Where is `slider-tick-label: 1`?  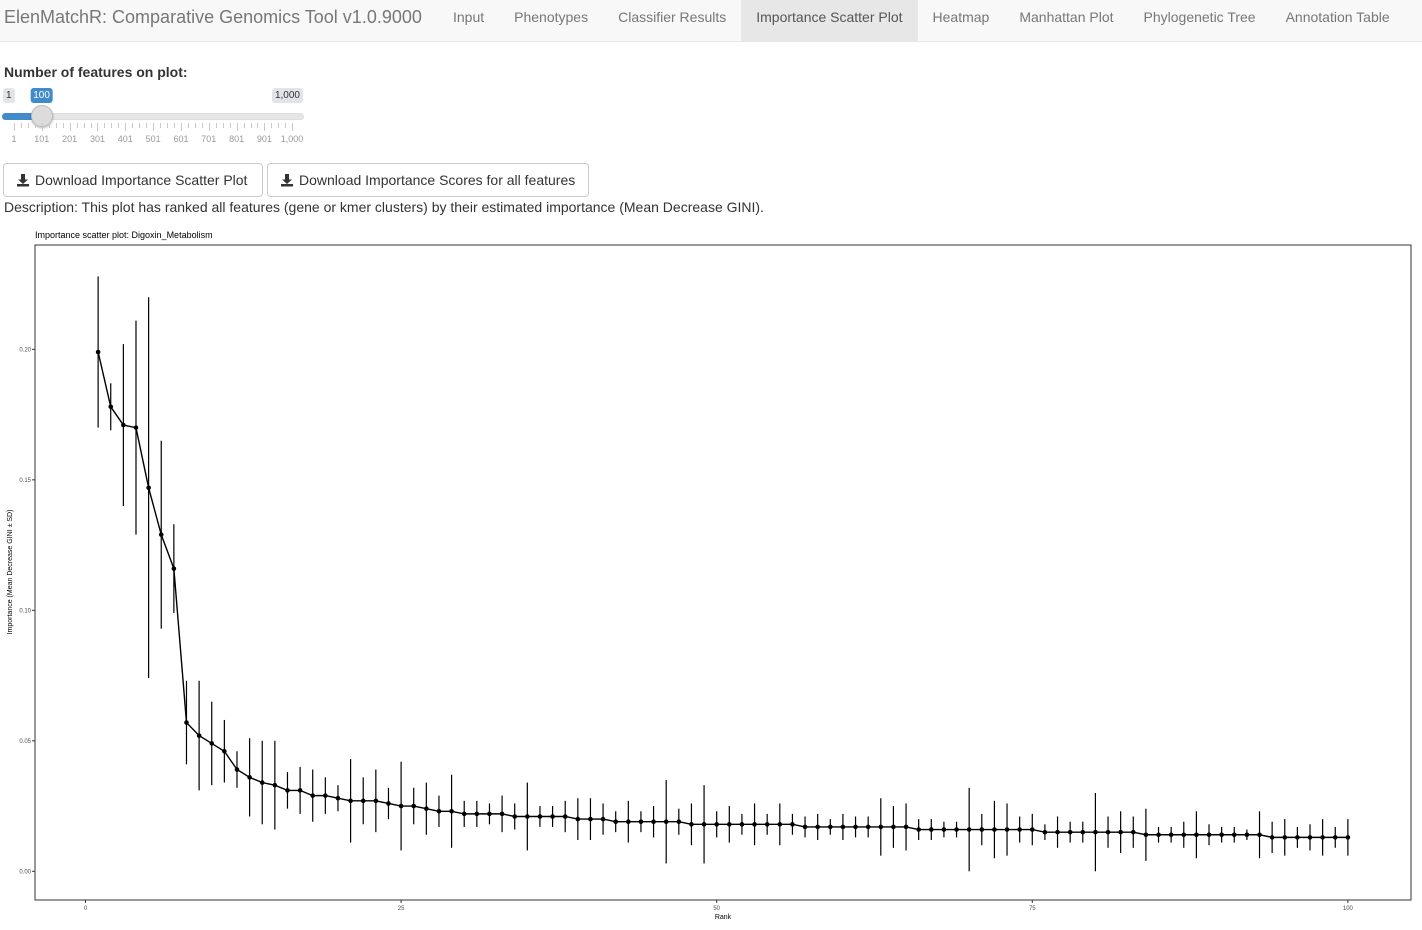 slider-tick-label: 1 is located at coordinates (14, 139).